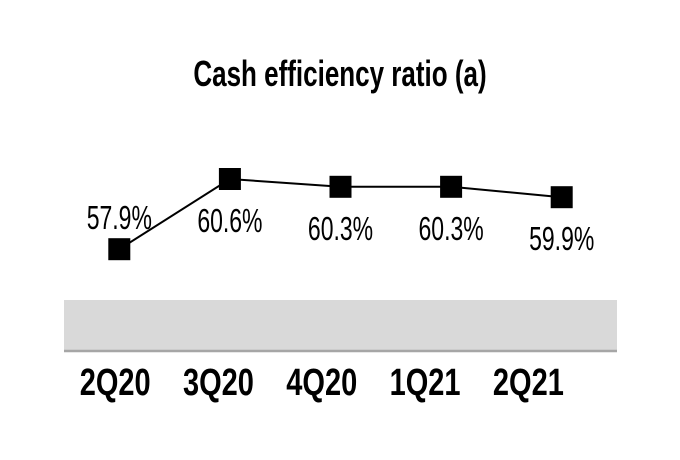 Image resolution: width=680 pixels, height=460 pixels. Describe the element at coordinates (528, 382) in the screenshot. I see `x-axis-label: 2Q21` at that location.